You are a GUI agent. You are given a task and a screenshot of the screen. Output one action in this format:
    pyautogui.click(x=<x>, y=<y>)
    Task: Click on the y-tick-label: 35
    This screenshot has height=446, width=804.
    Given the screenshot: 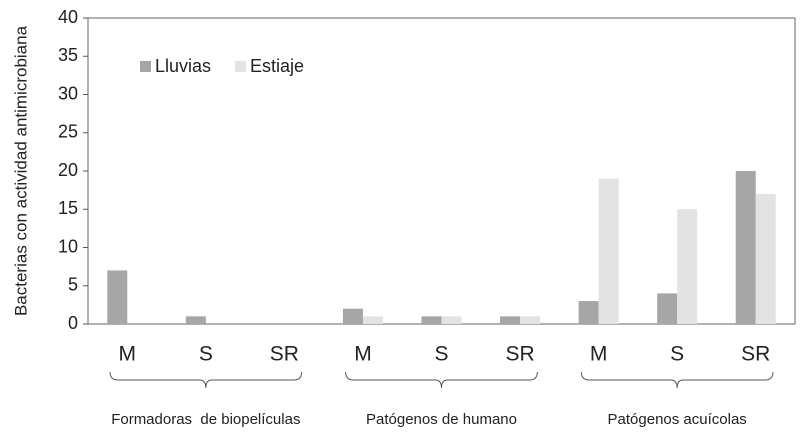 What is the action you would take?
    pyautogui.click(x=68, y=55)
    